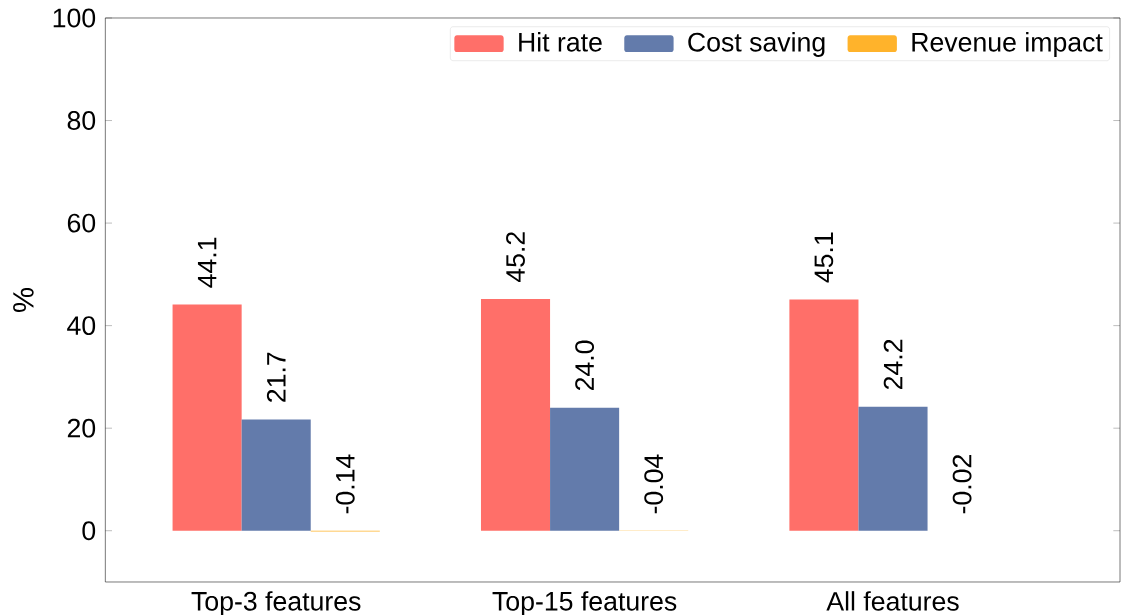  What do you see at coordinates (962, 484) in the screenshot?
I see `data-label: -0.02` at bounding box center [962, 484].